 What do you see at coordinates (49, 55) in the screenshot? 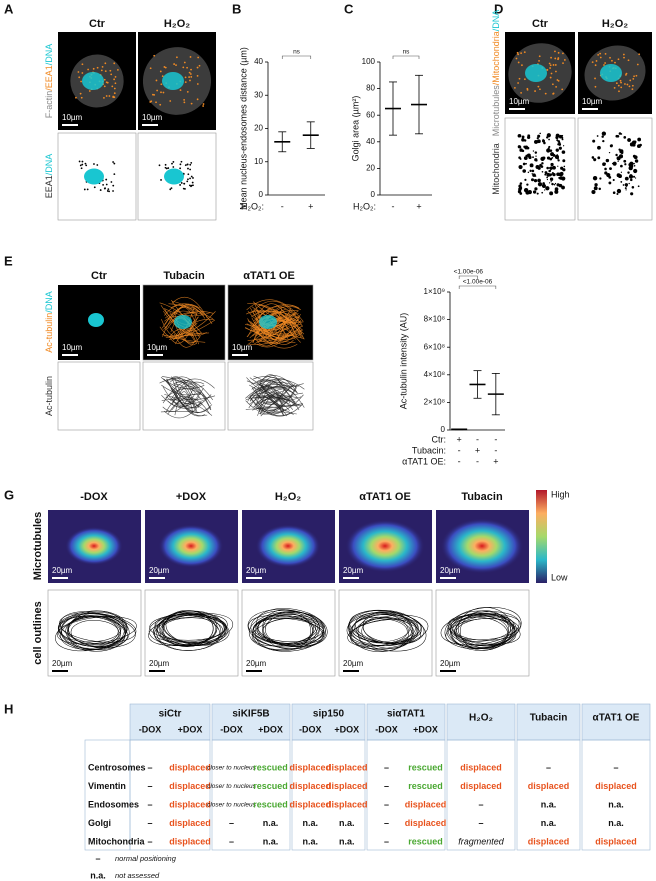
I see `row-label-part: /DNA` at bounding box center [49, 55].